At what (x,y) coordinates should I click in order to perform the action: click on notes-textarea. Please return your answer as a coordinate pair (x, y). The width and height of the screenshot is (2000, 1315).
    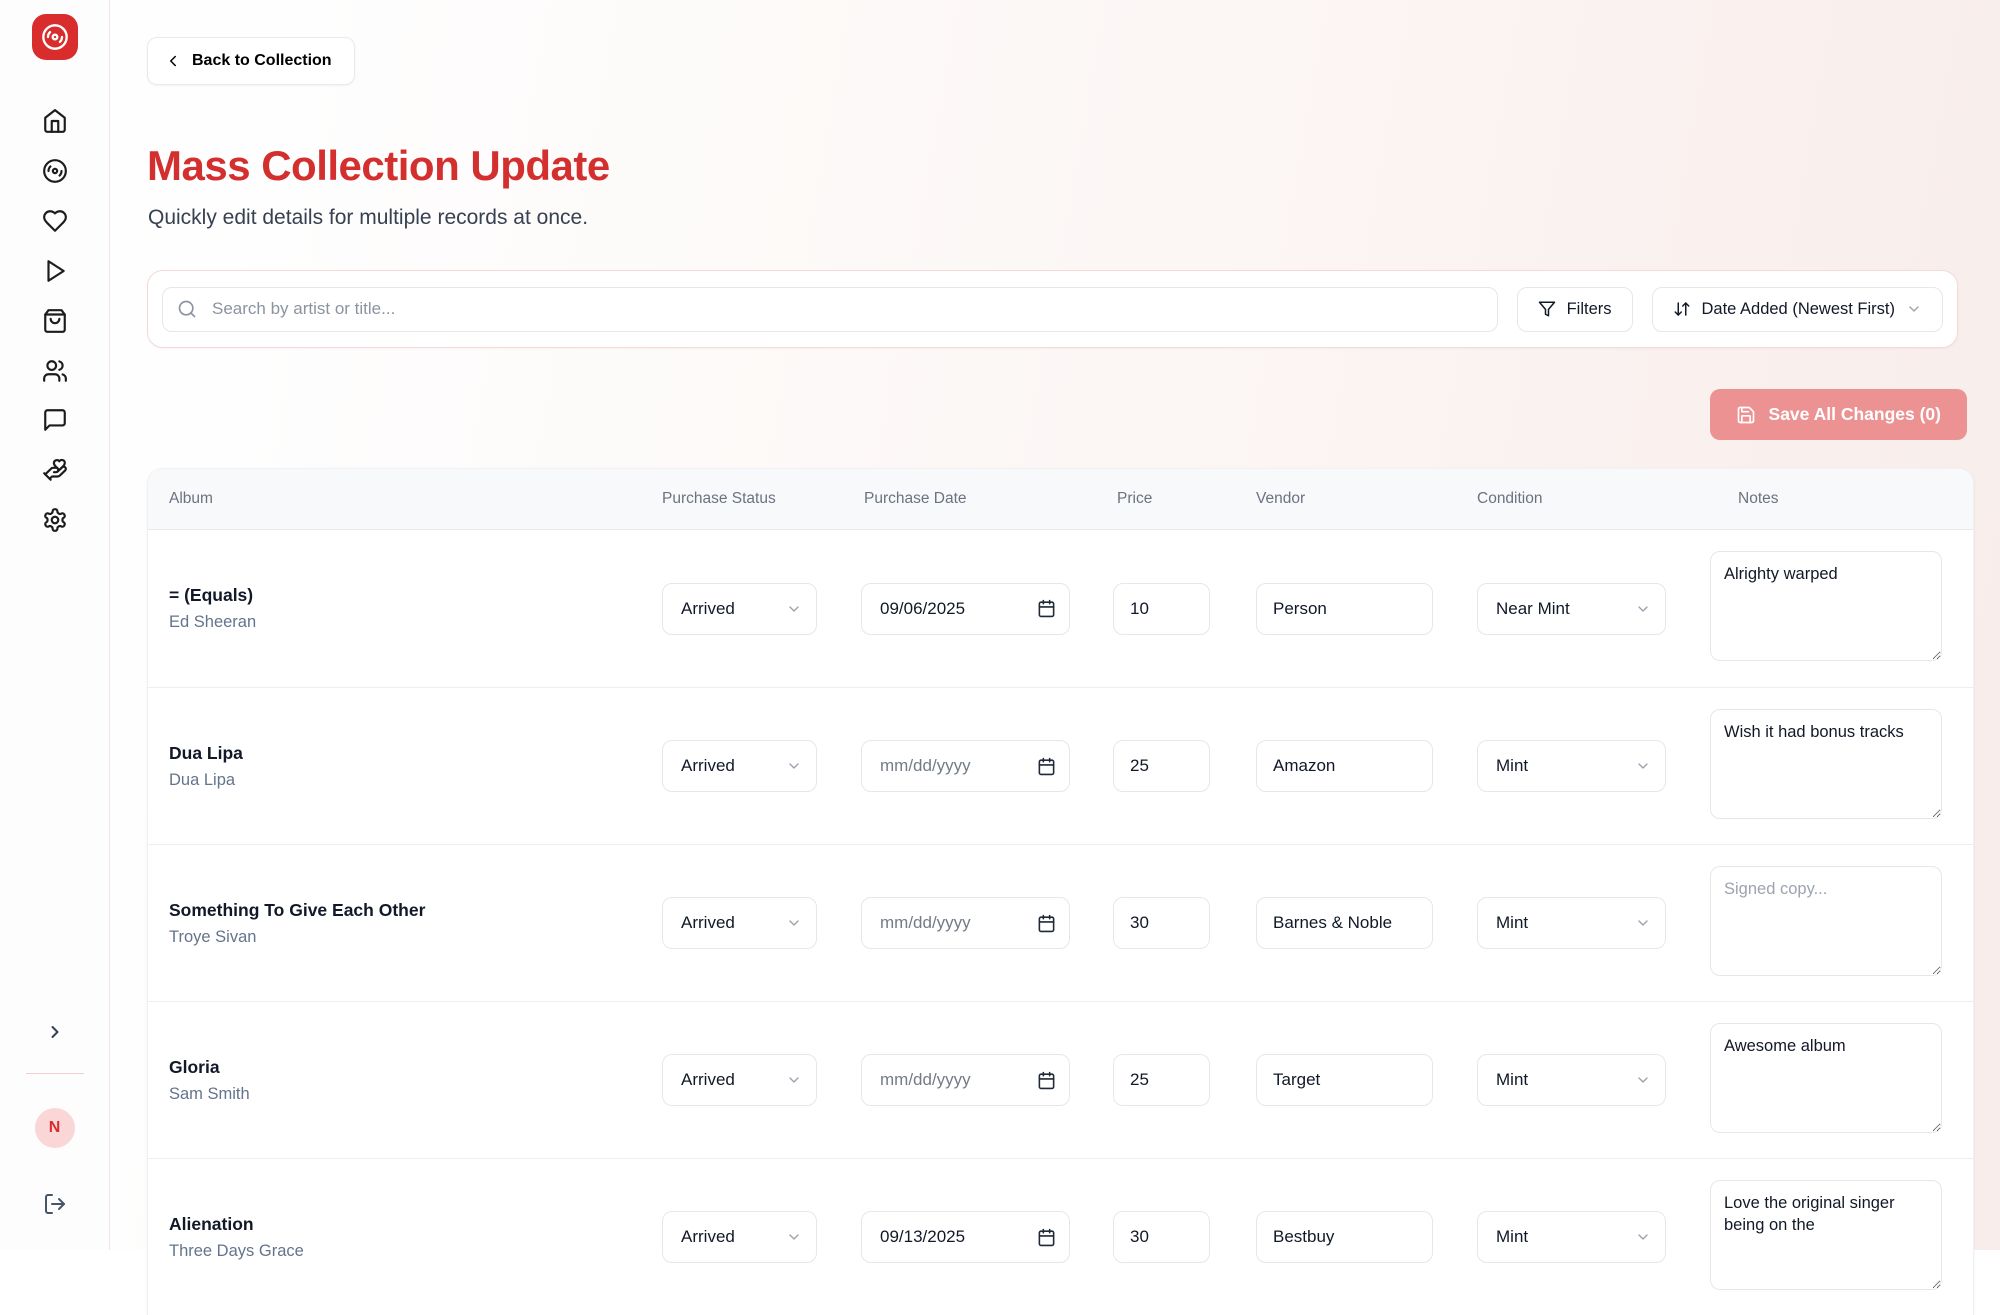
    Looking at the image, I should click on (1826, 920).